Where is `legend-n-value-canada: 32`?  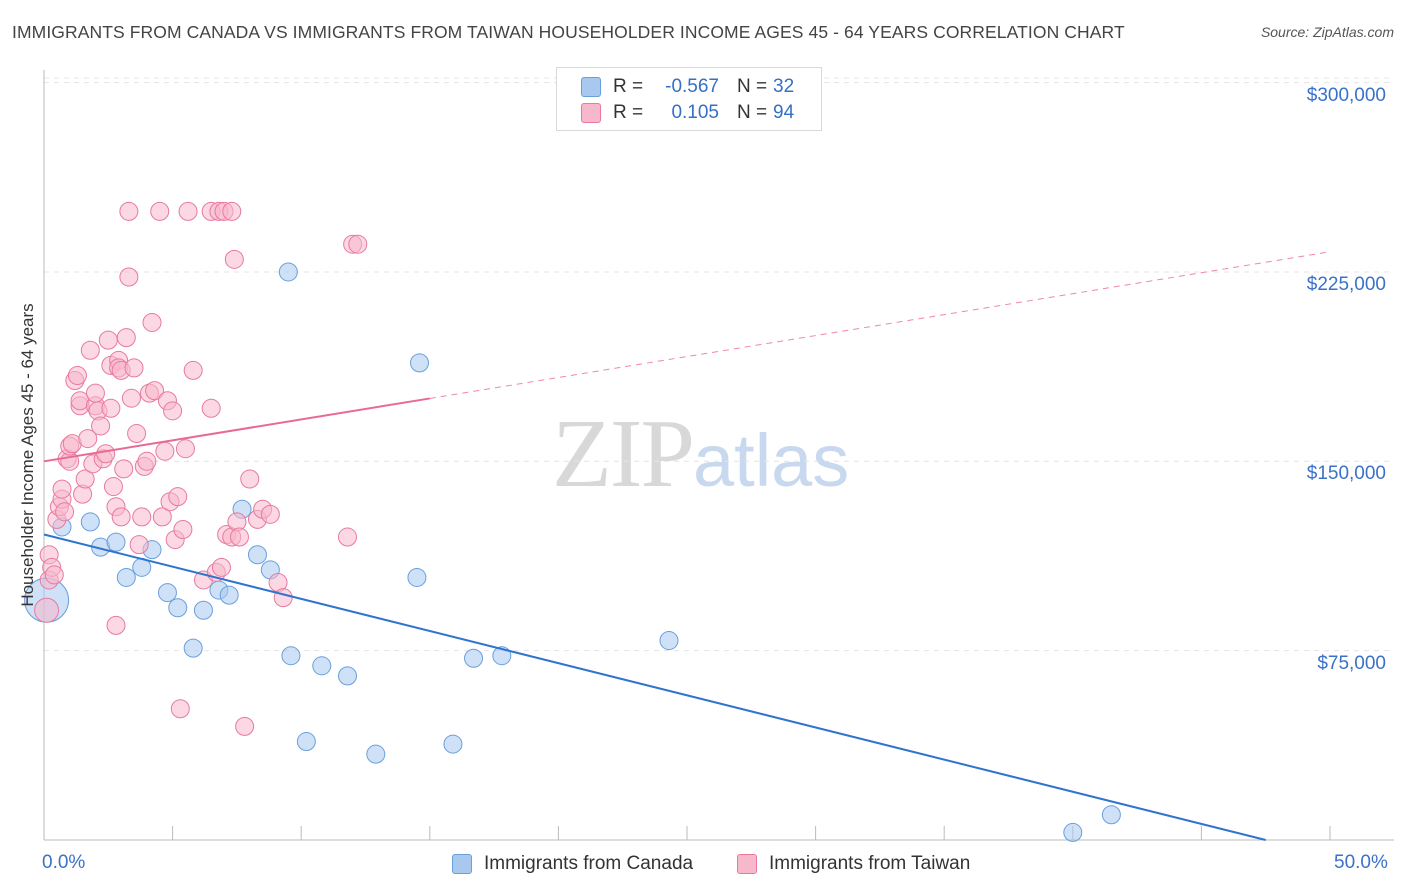
legend-n-value-canada: 32 is located at coordinates (784, 86).